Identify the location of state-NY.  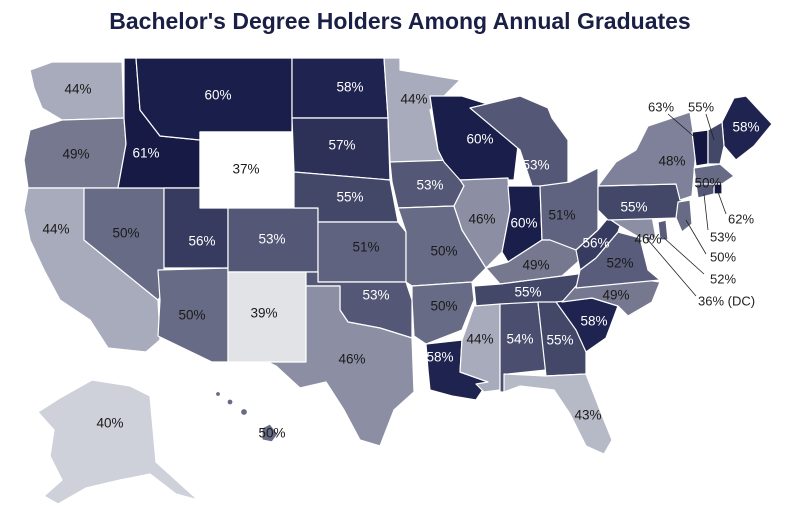
(647, 156).